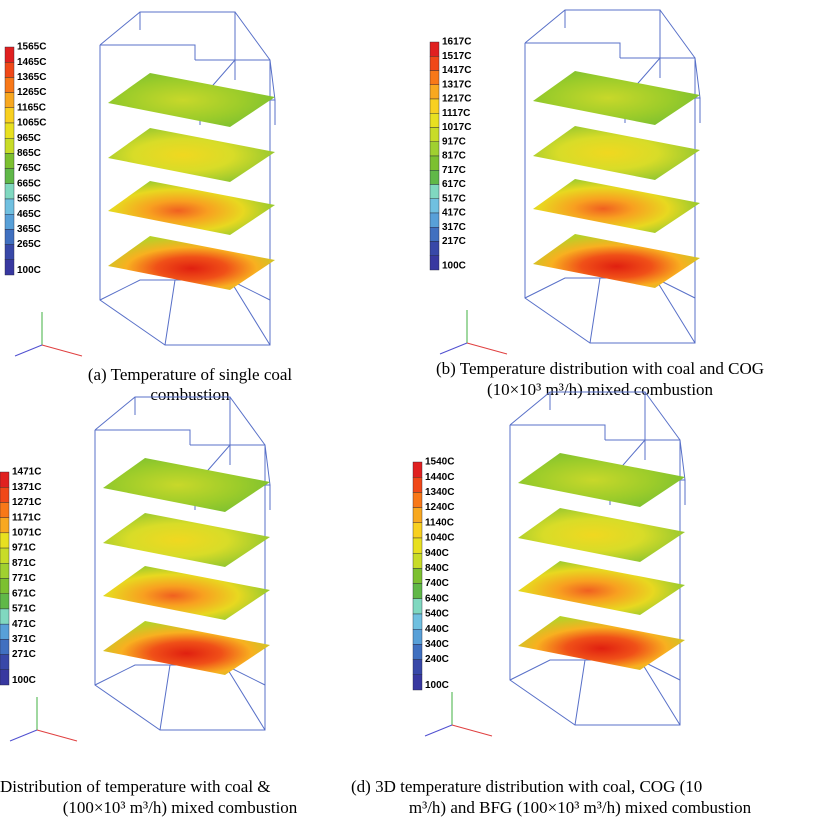 The width and height of the screenshot is (816, 833). Describe the element at coordinates (454, 213) in the screenshot. I see `legend-label: 417C` at that location.